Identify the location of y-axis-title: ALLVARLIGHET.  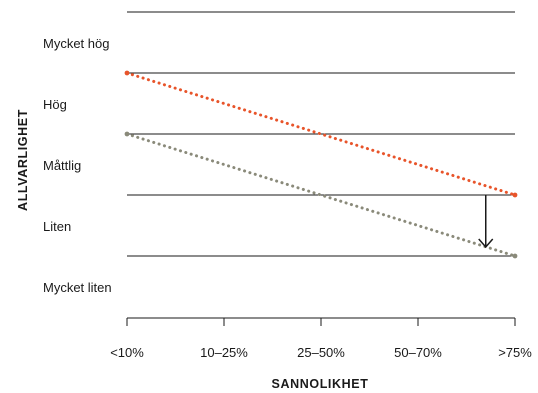
(23, 160).